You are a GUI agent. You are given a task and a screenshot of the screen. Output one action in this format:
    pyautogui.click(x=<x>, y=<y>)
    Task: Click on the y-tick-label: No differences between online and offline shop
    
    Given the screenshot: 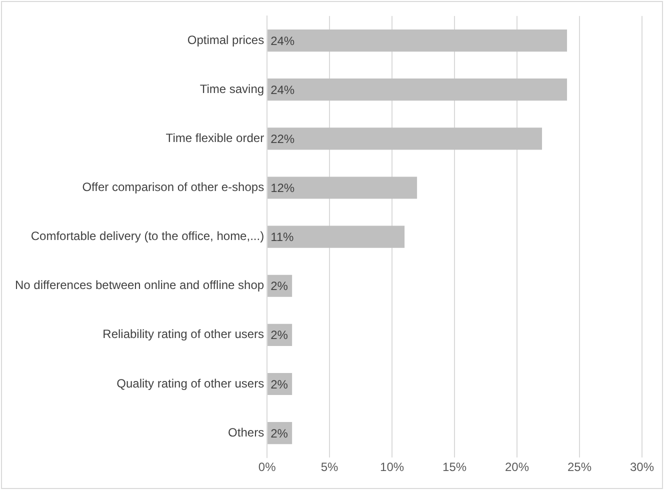 What is the action you would take?
    pyautogui.click(x=139, y=285)
    